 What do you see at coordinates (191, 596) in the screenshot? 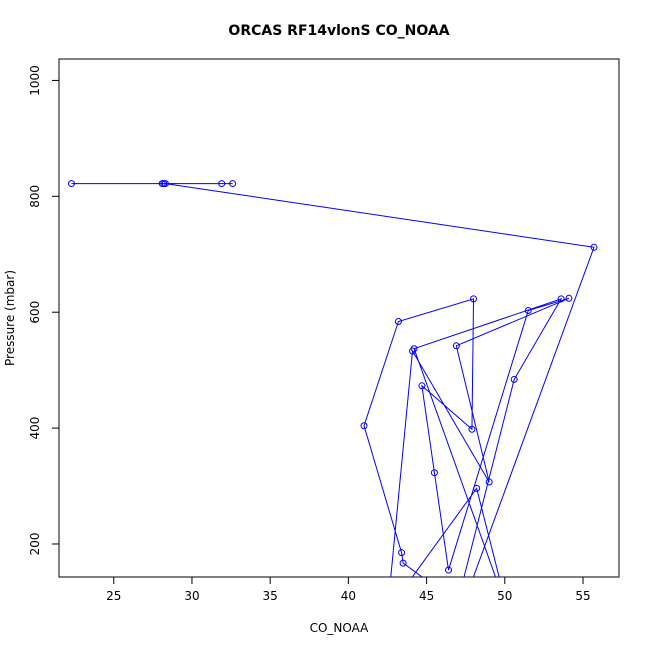
I see `x-tick-label: 30` at bounding box center [191, 596].